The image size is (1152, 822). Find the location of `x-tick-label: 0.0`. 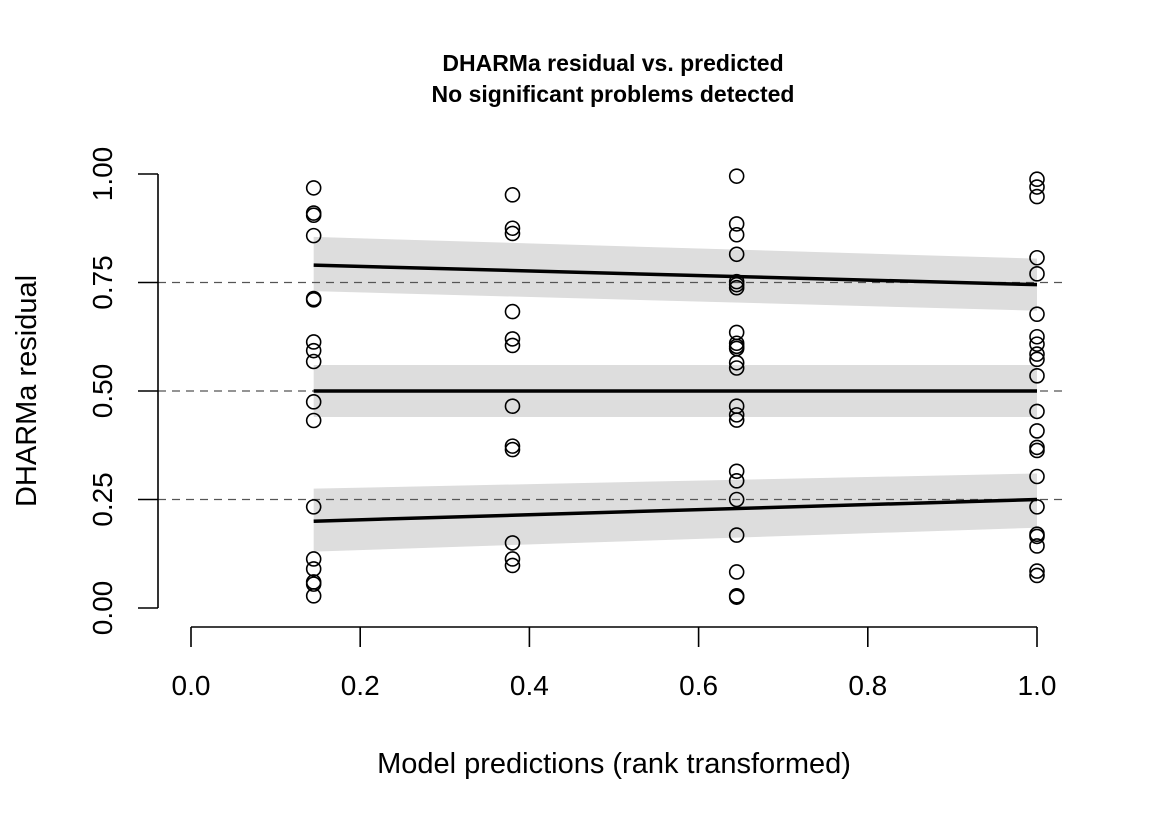

x-tick-label: 0.0 is located at coordinates (191, 685).